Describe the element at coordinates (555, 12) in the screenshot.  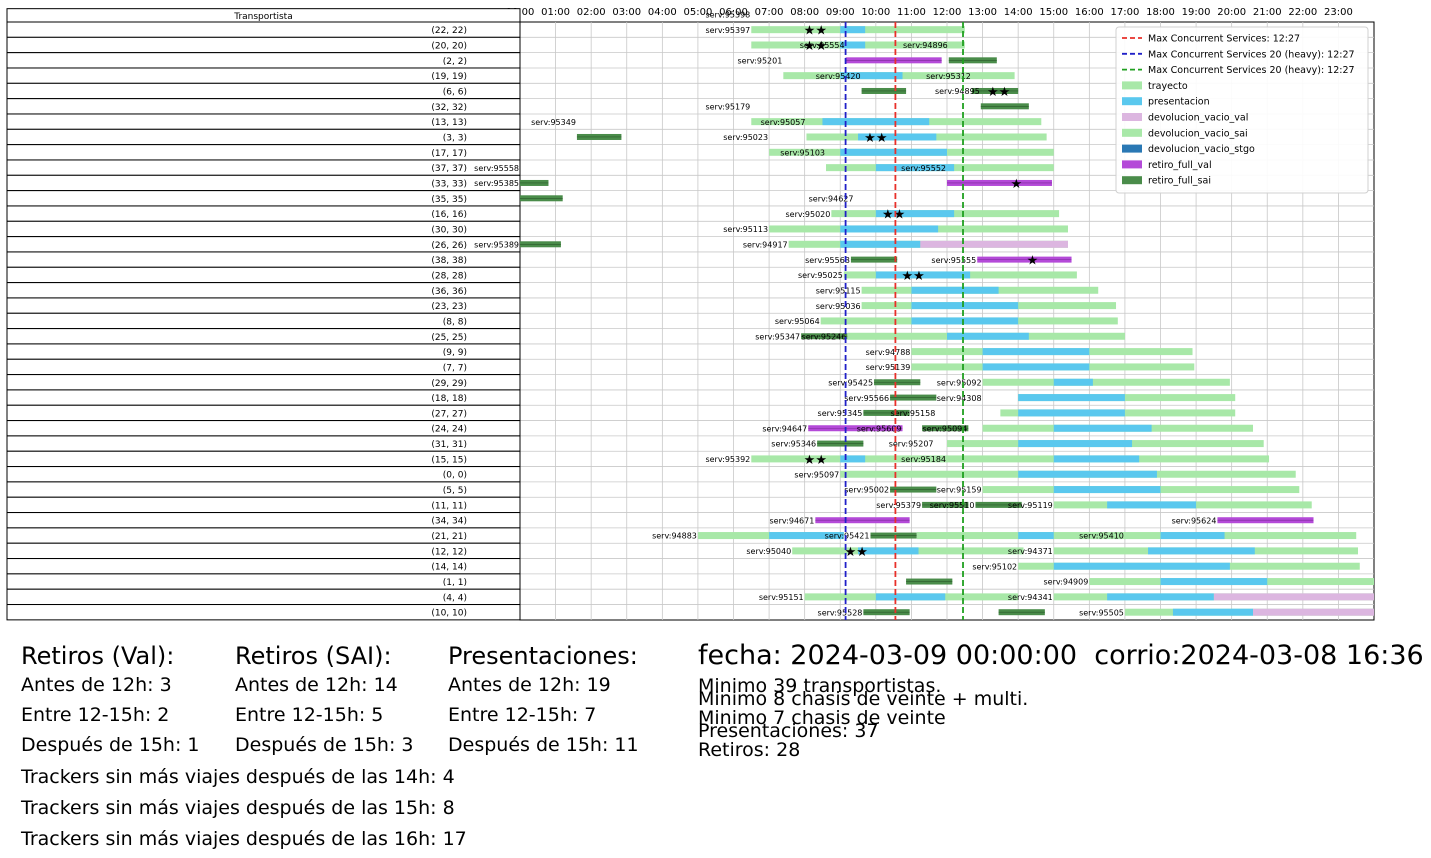
I see `x-tick-label: 01:00` at that location.